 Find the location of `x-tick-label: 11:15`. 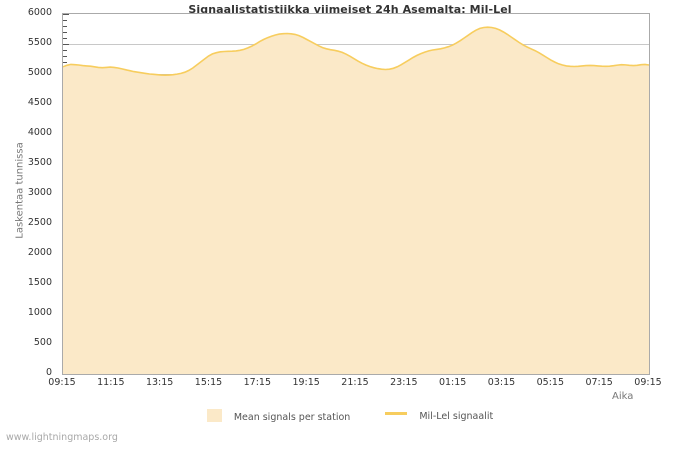

x-tick-label: 11:15 is located at coordinates (111, 382).